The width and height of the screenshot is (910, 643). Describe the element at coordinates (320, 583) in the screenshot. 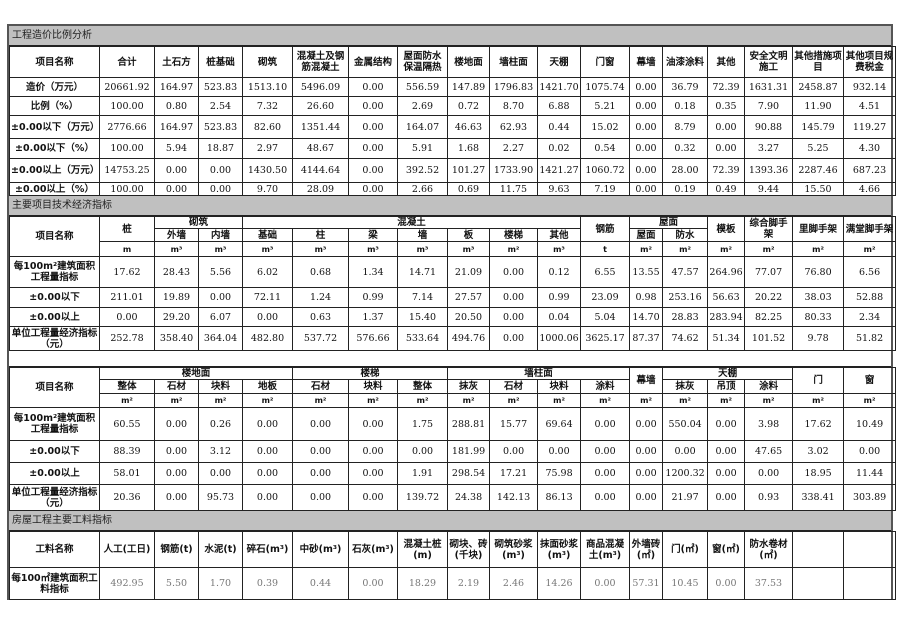

I see `value-cell: 0.44` at that location.